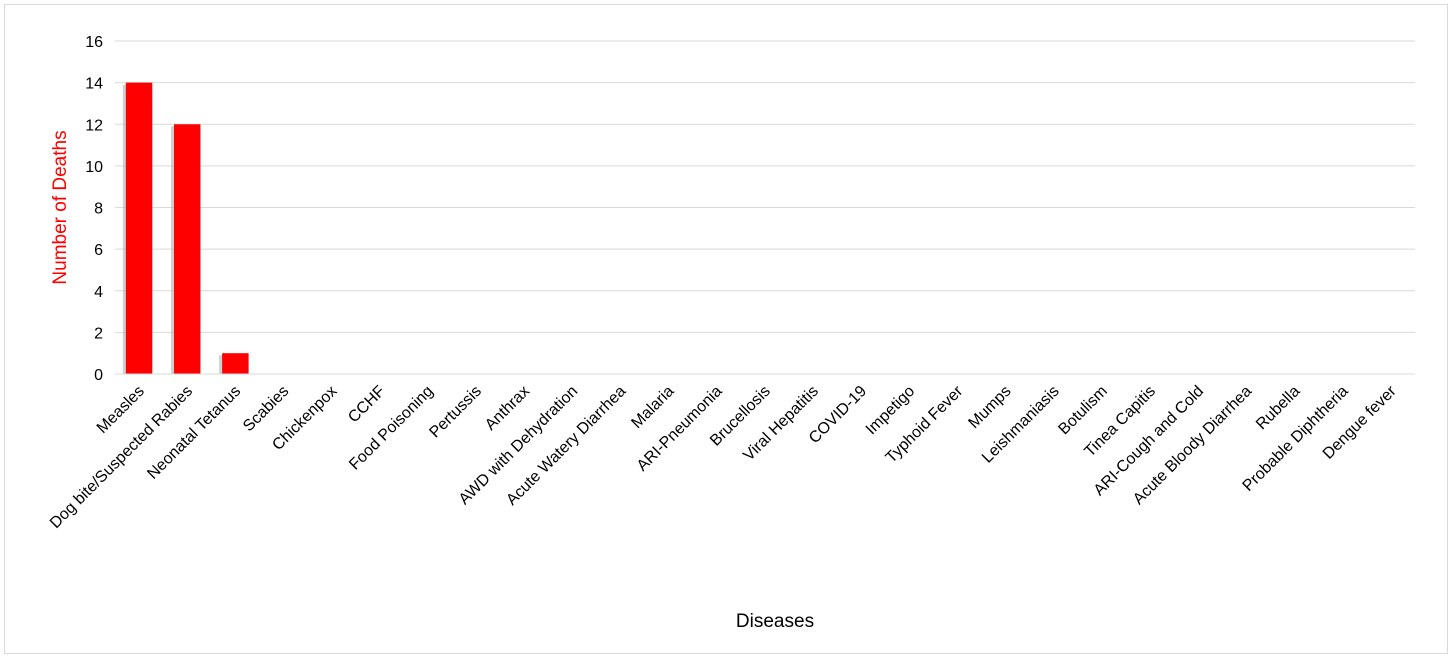  What do you see at coordinates (98, 209) in the screenshot?
I see `y-tick-label: 8` at bounding box center [98, 209].